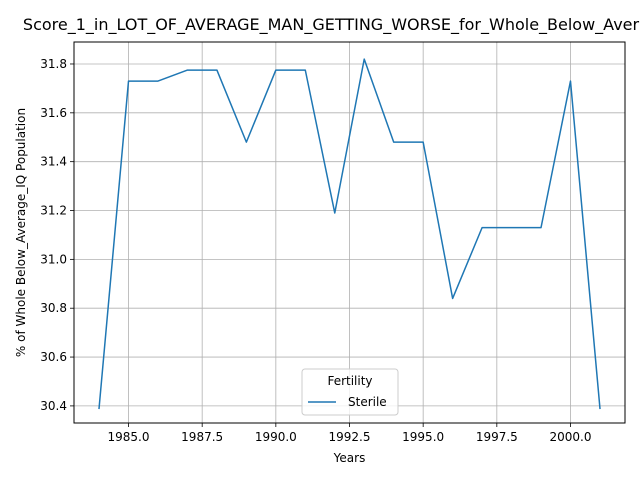 The width and height of the screenshot is (640, 480). I want to click on y-axis-ticks: 30.4 30.6 30.8 31.0 31.2 31.4 31.6 31.8, so click(57, 235).